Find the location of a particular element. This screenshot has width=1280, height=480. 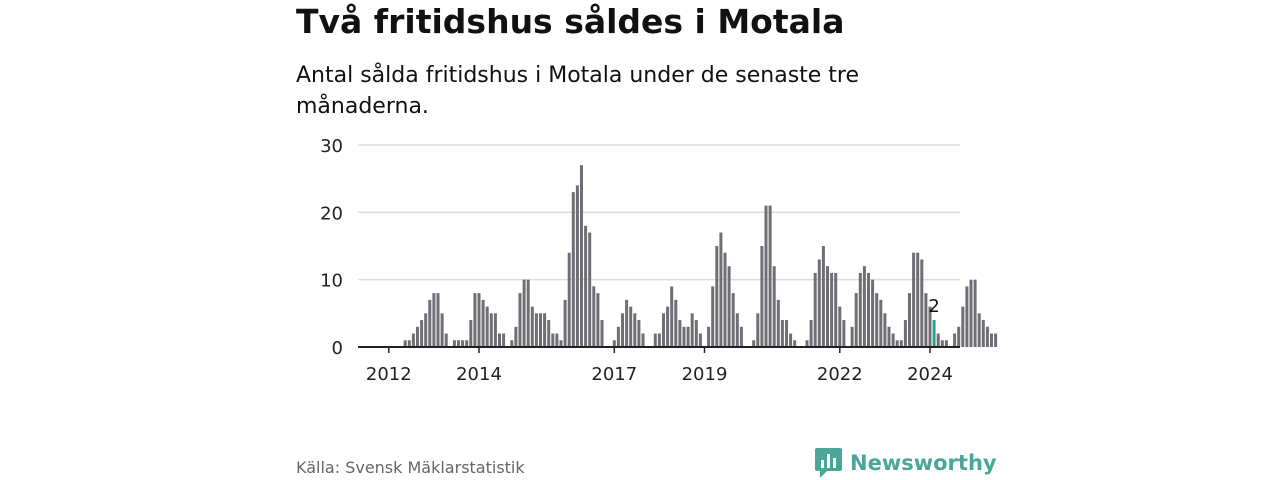

y-axis-labels: 0 10 20 30 is located at coordinates (331, 247).